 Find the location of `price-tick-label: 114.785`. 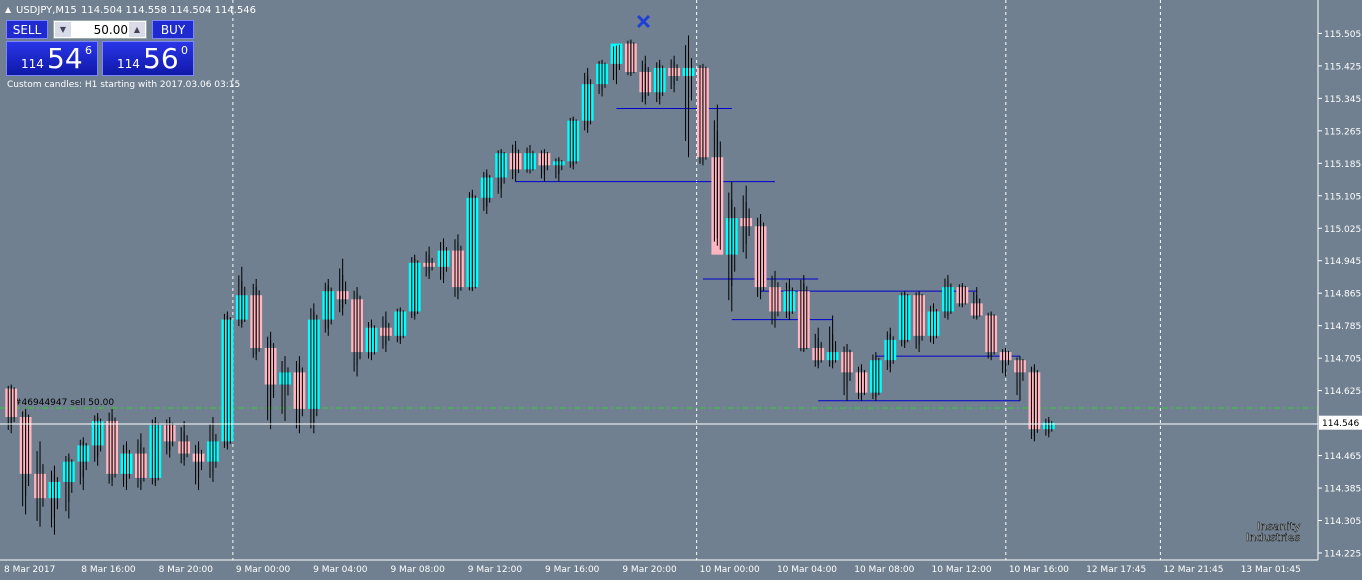

price-tick-label: 114.785 is located at coordinates (1342, 327).